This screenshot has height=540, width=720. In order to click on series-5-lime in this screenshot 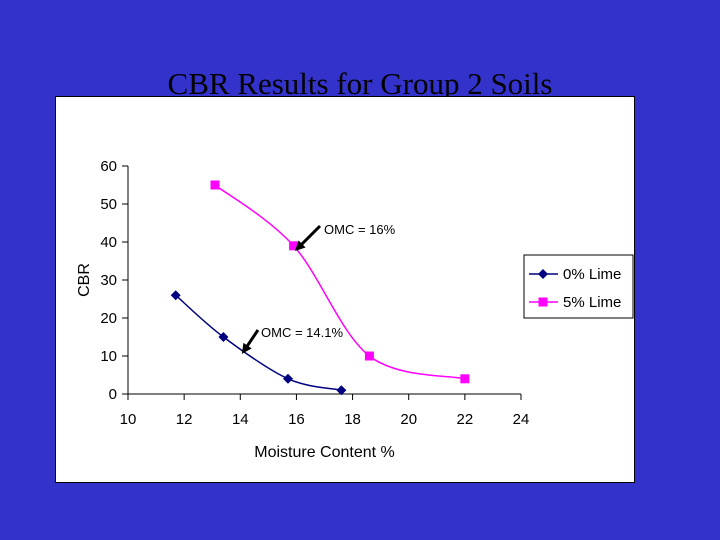, I will do `click(340, 282)`.